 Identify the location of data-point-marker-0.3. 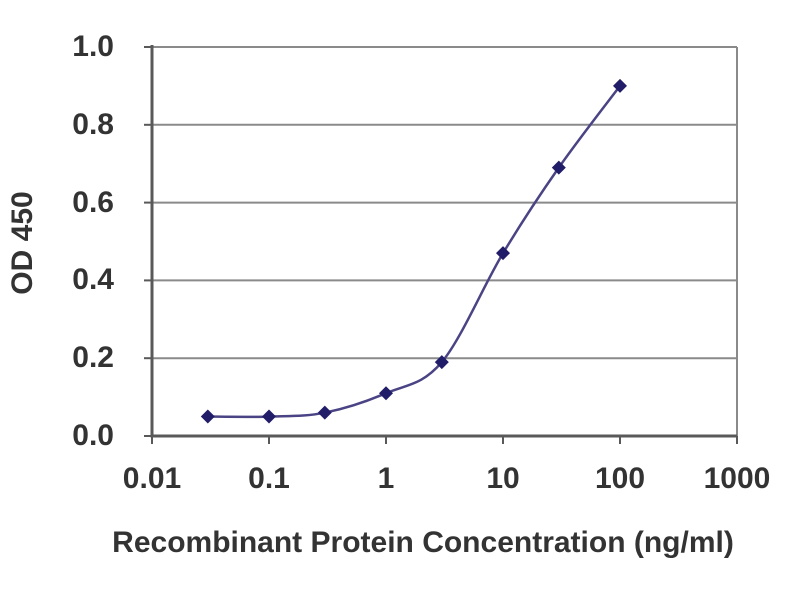
(324, 412).